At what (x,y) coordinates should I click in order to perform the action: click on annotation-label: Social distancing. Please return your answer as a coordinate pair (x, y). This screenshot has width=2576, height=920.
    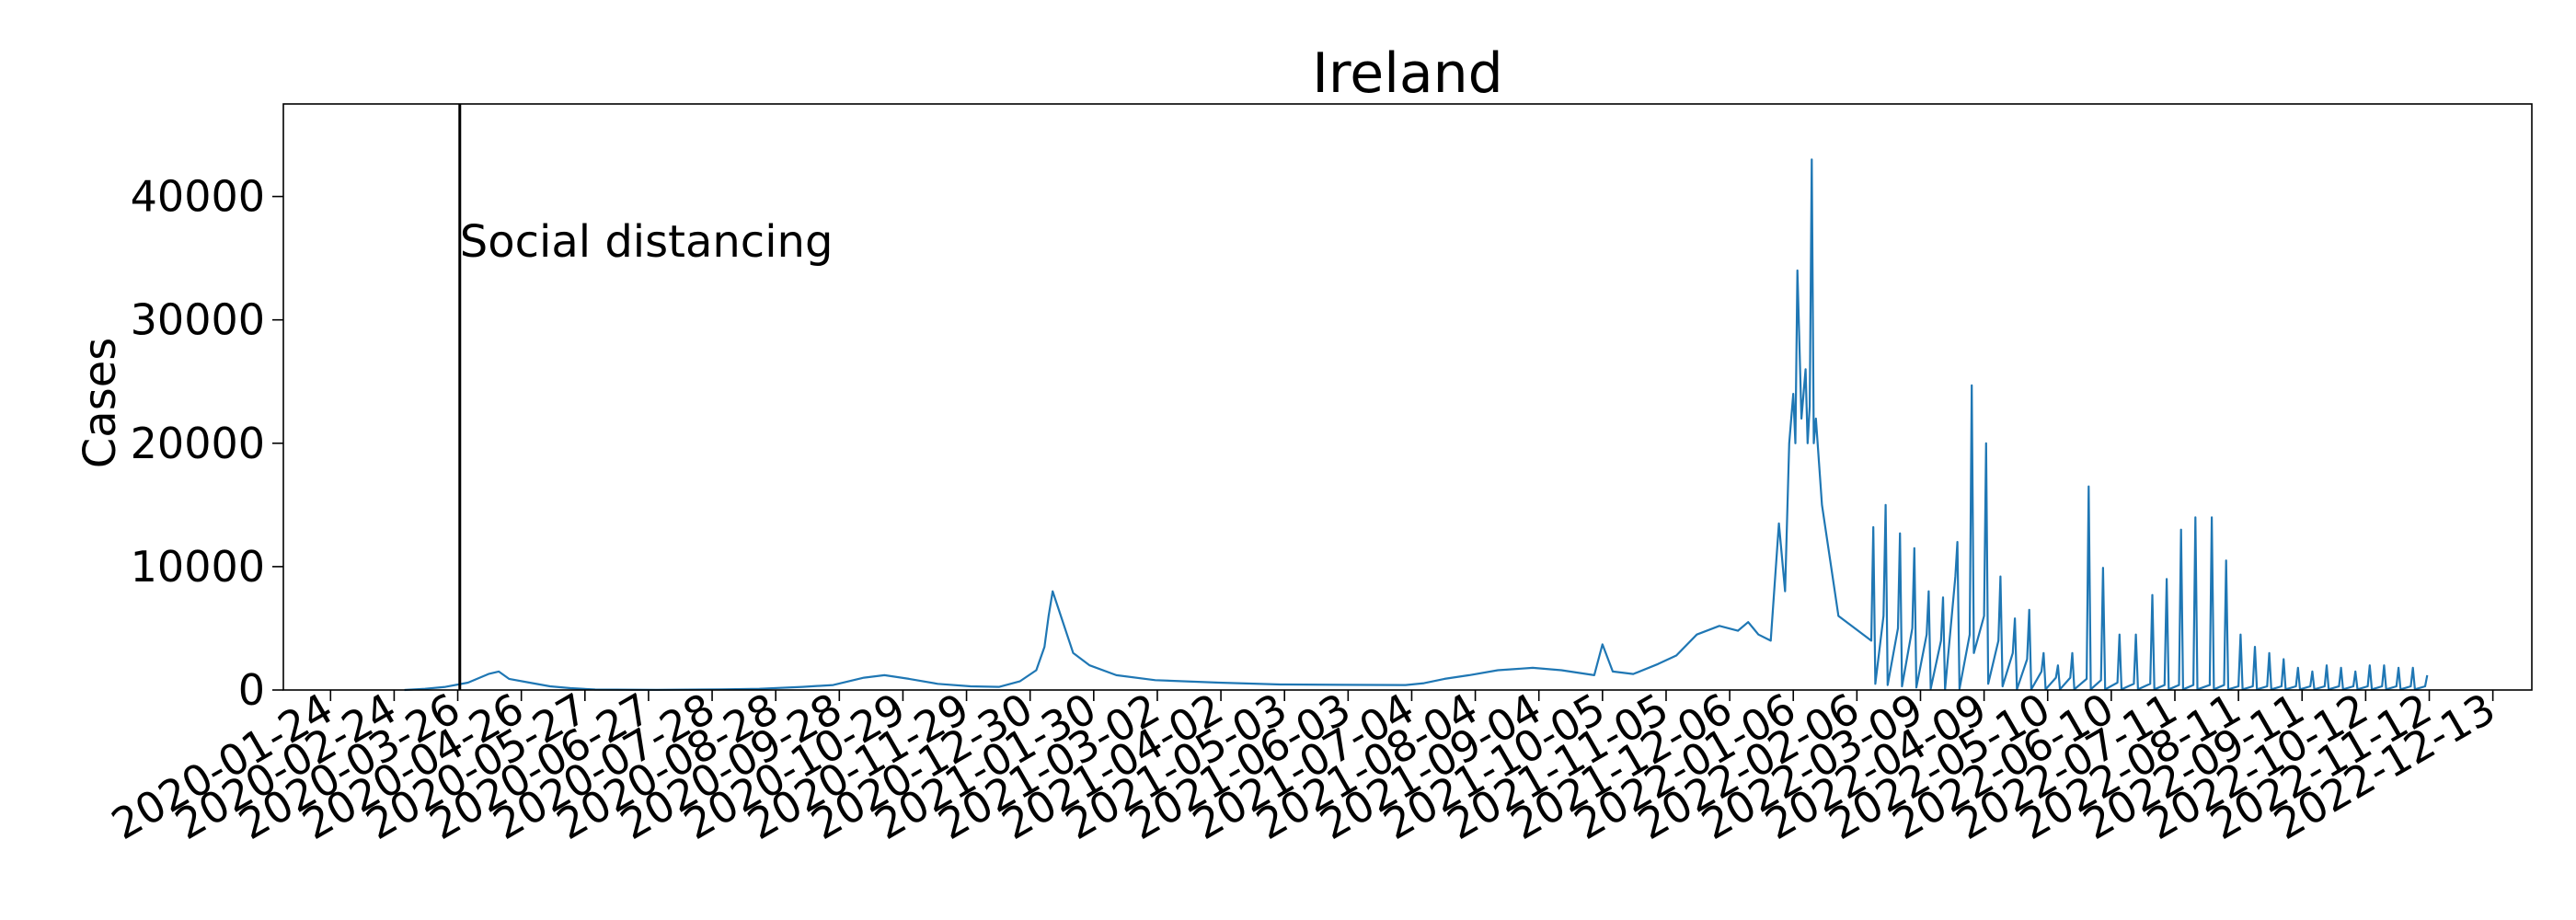
    Looking at the image, I should click on (647, 242).